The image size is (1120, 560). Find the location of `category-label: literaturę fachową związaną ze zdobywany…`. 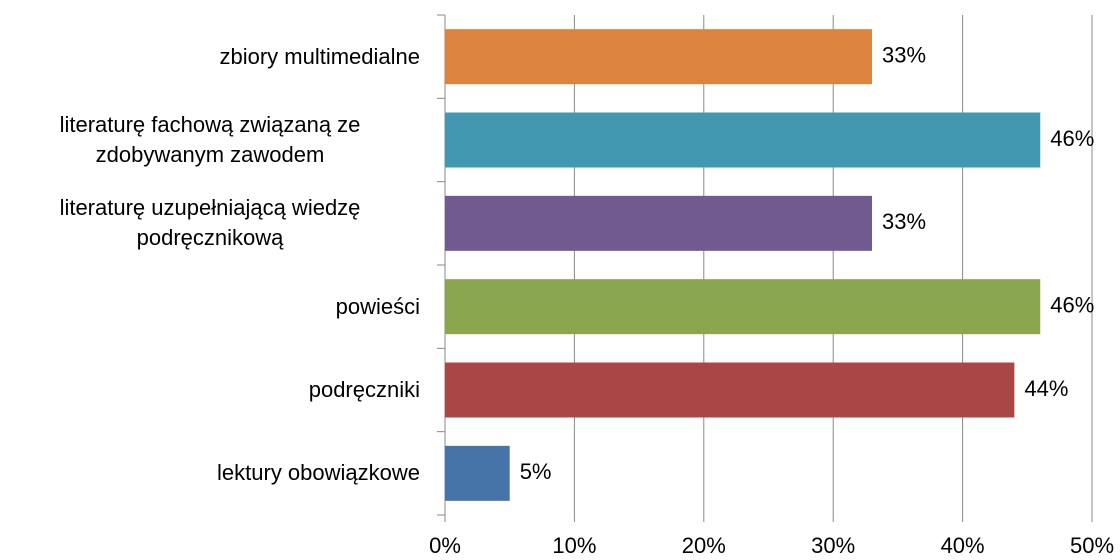

category-label: literaturę fachową związaną ze zdobywany… is located at coordinates (210, 140).